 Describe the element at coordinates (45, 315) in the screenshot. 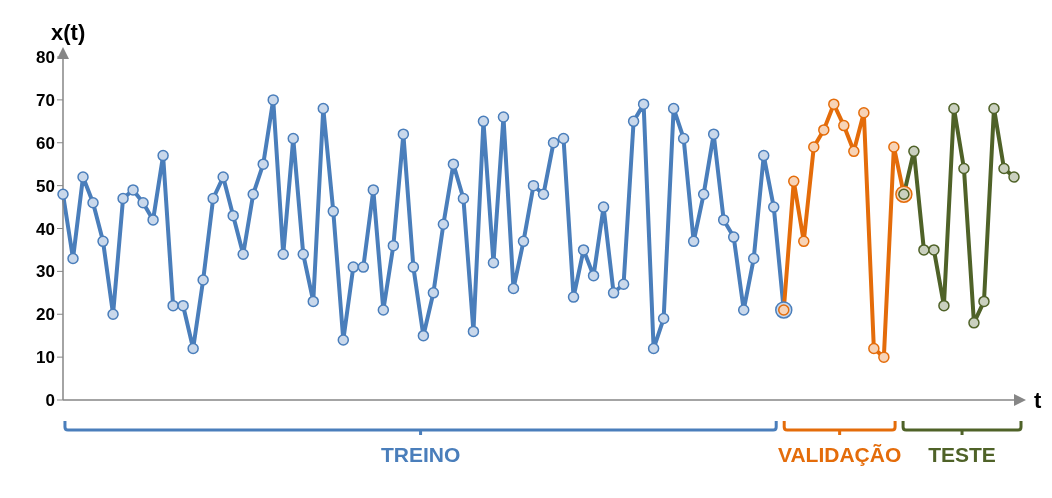

I see `y-tick-label: 20` at that location.